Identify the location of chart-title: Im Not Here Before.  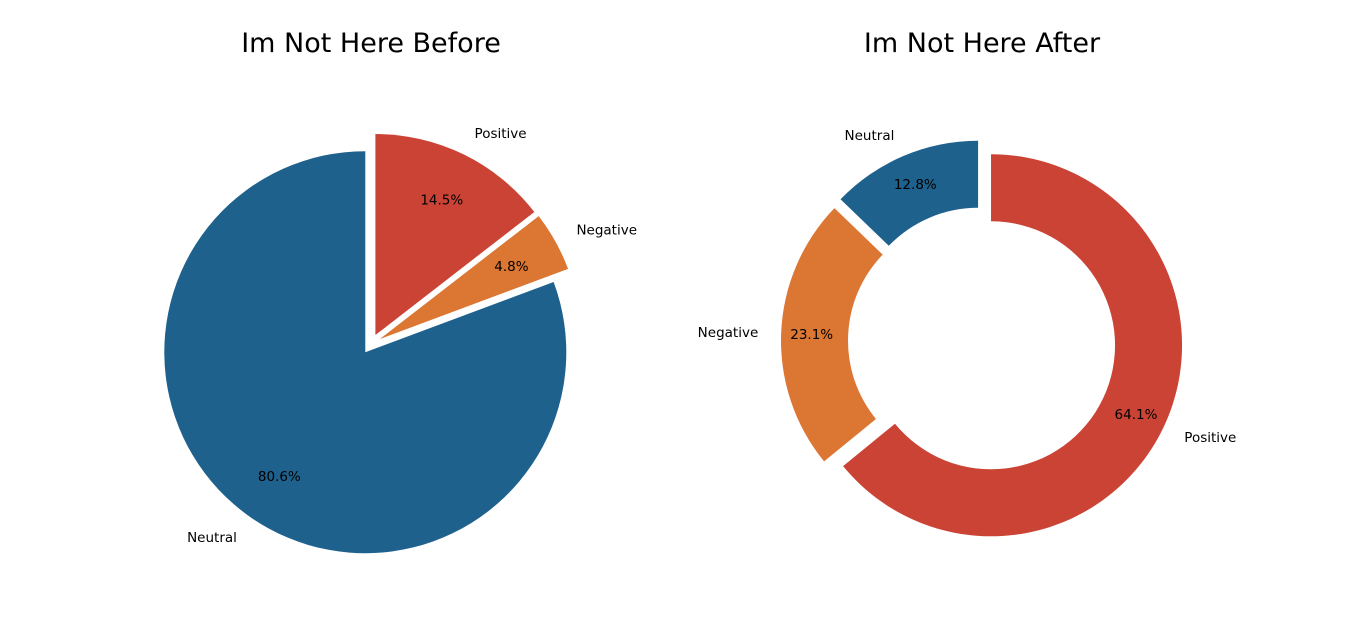
(371, 43).